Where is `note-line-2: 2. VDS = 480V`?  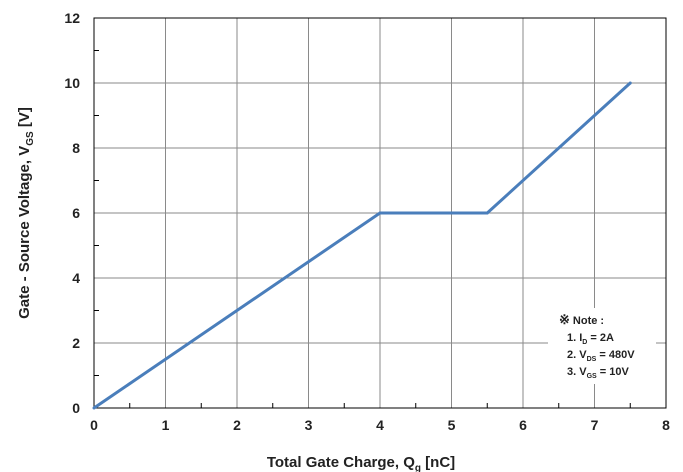
note-line-2: 2. VDS = 480V is located at coordinates (601, 356).